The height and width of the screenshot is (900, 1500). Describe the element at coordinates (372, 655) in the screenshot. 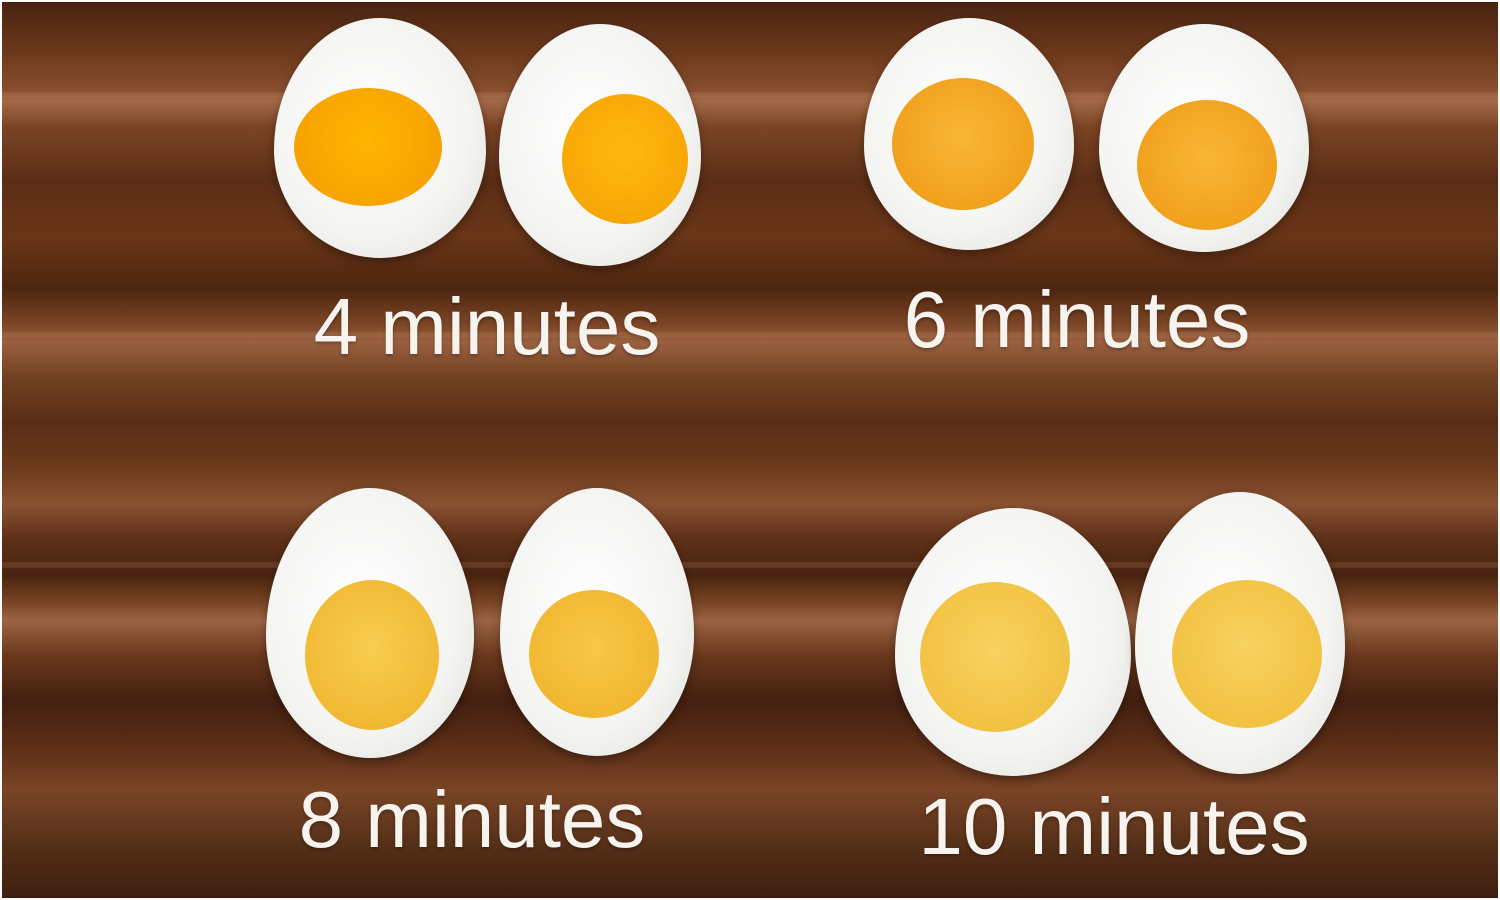

I see `yolk-8min-left` at that location.